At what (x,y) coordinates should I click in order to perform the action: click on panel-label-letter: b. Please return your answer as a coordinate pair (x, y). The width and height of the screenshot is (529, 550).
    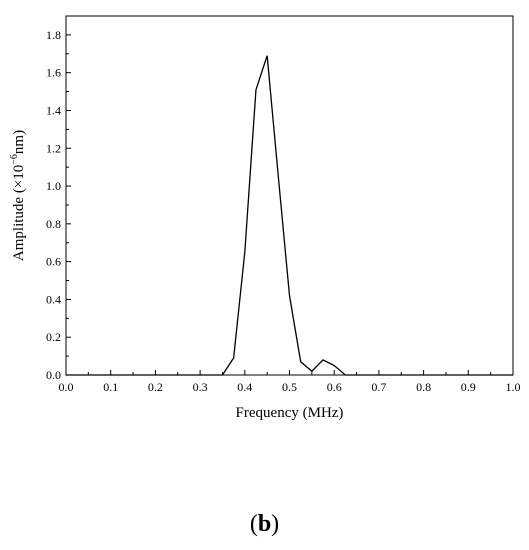
    Looking at the image, I should click on (264, 524).